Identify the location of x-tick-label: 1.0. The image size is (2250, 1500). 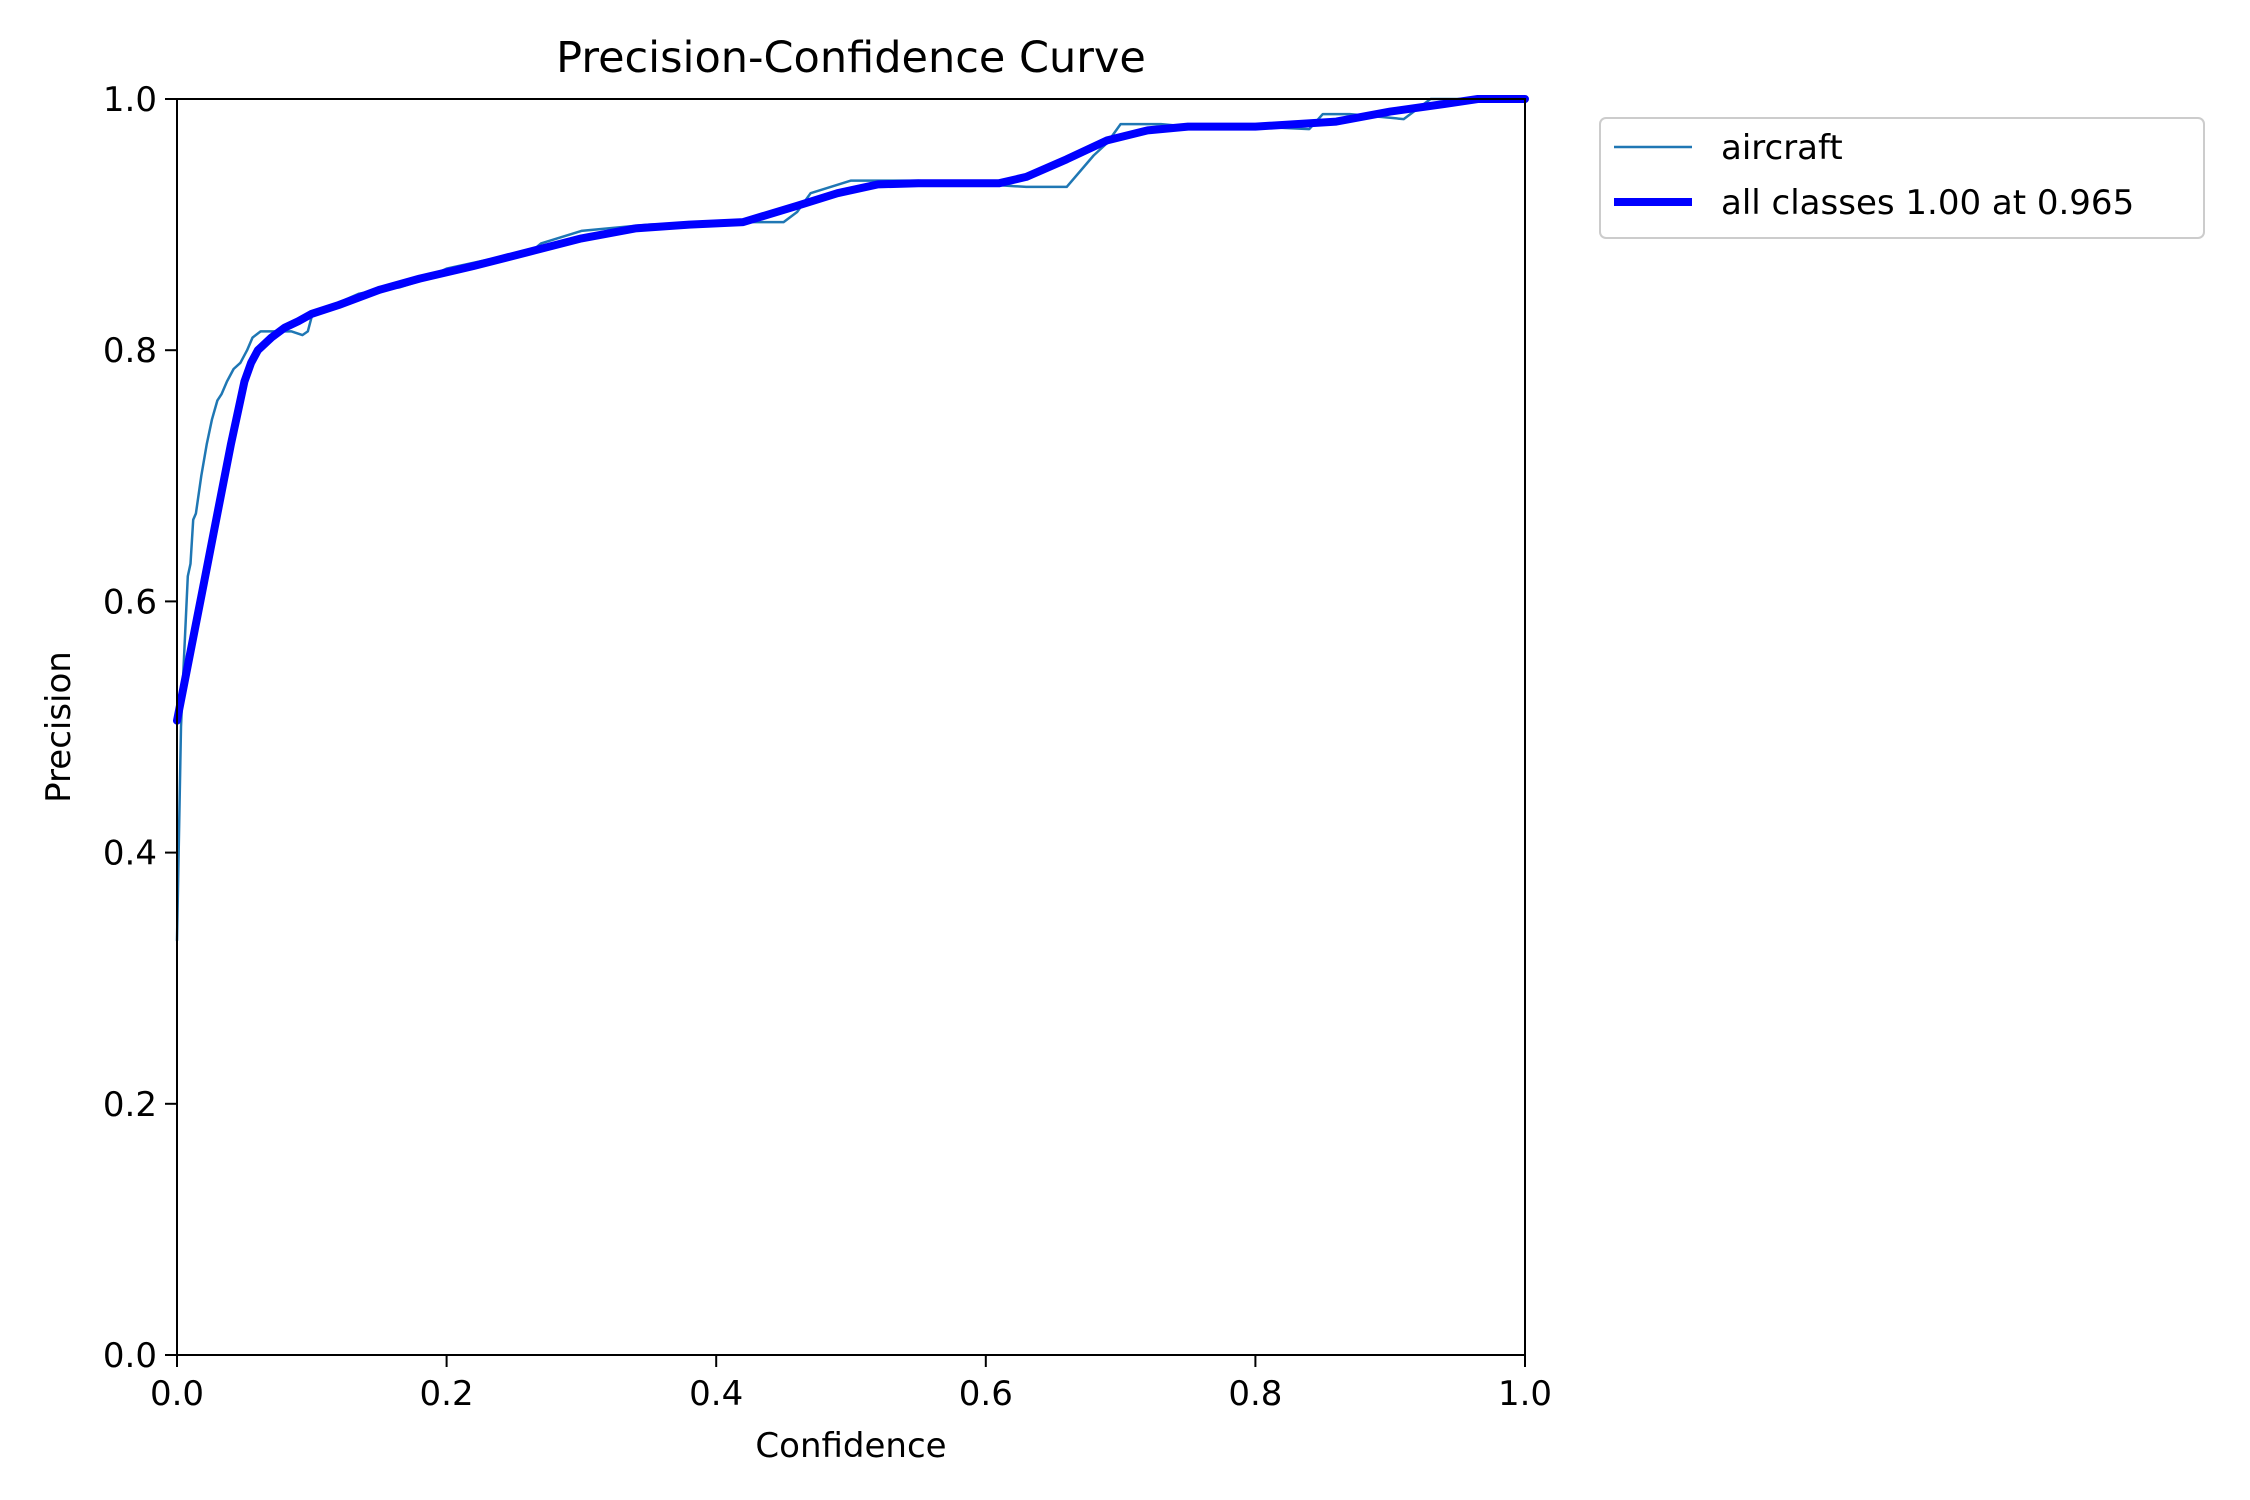
(1525, 1394).